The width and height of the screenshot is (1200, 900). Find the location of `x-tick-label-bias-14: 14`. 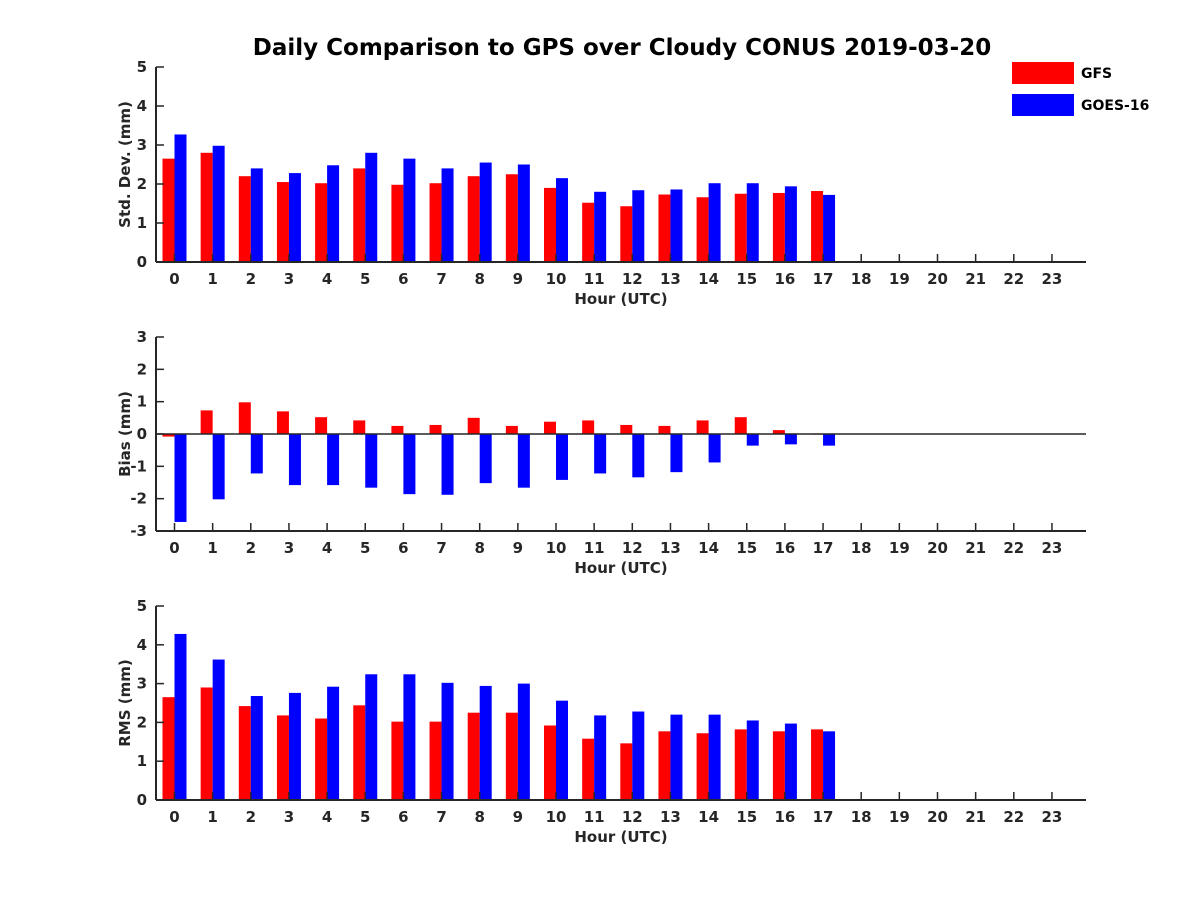

x-tick-label-bias-14: 14 is located at coordinates (708, 548).